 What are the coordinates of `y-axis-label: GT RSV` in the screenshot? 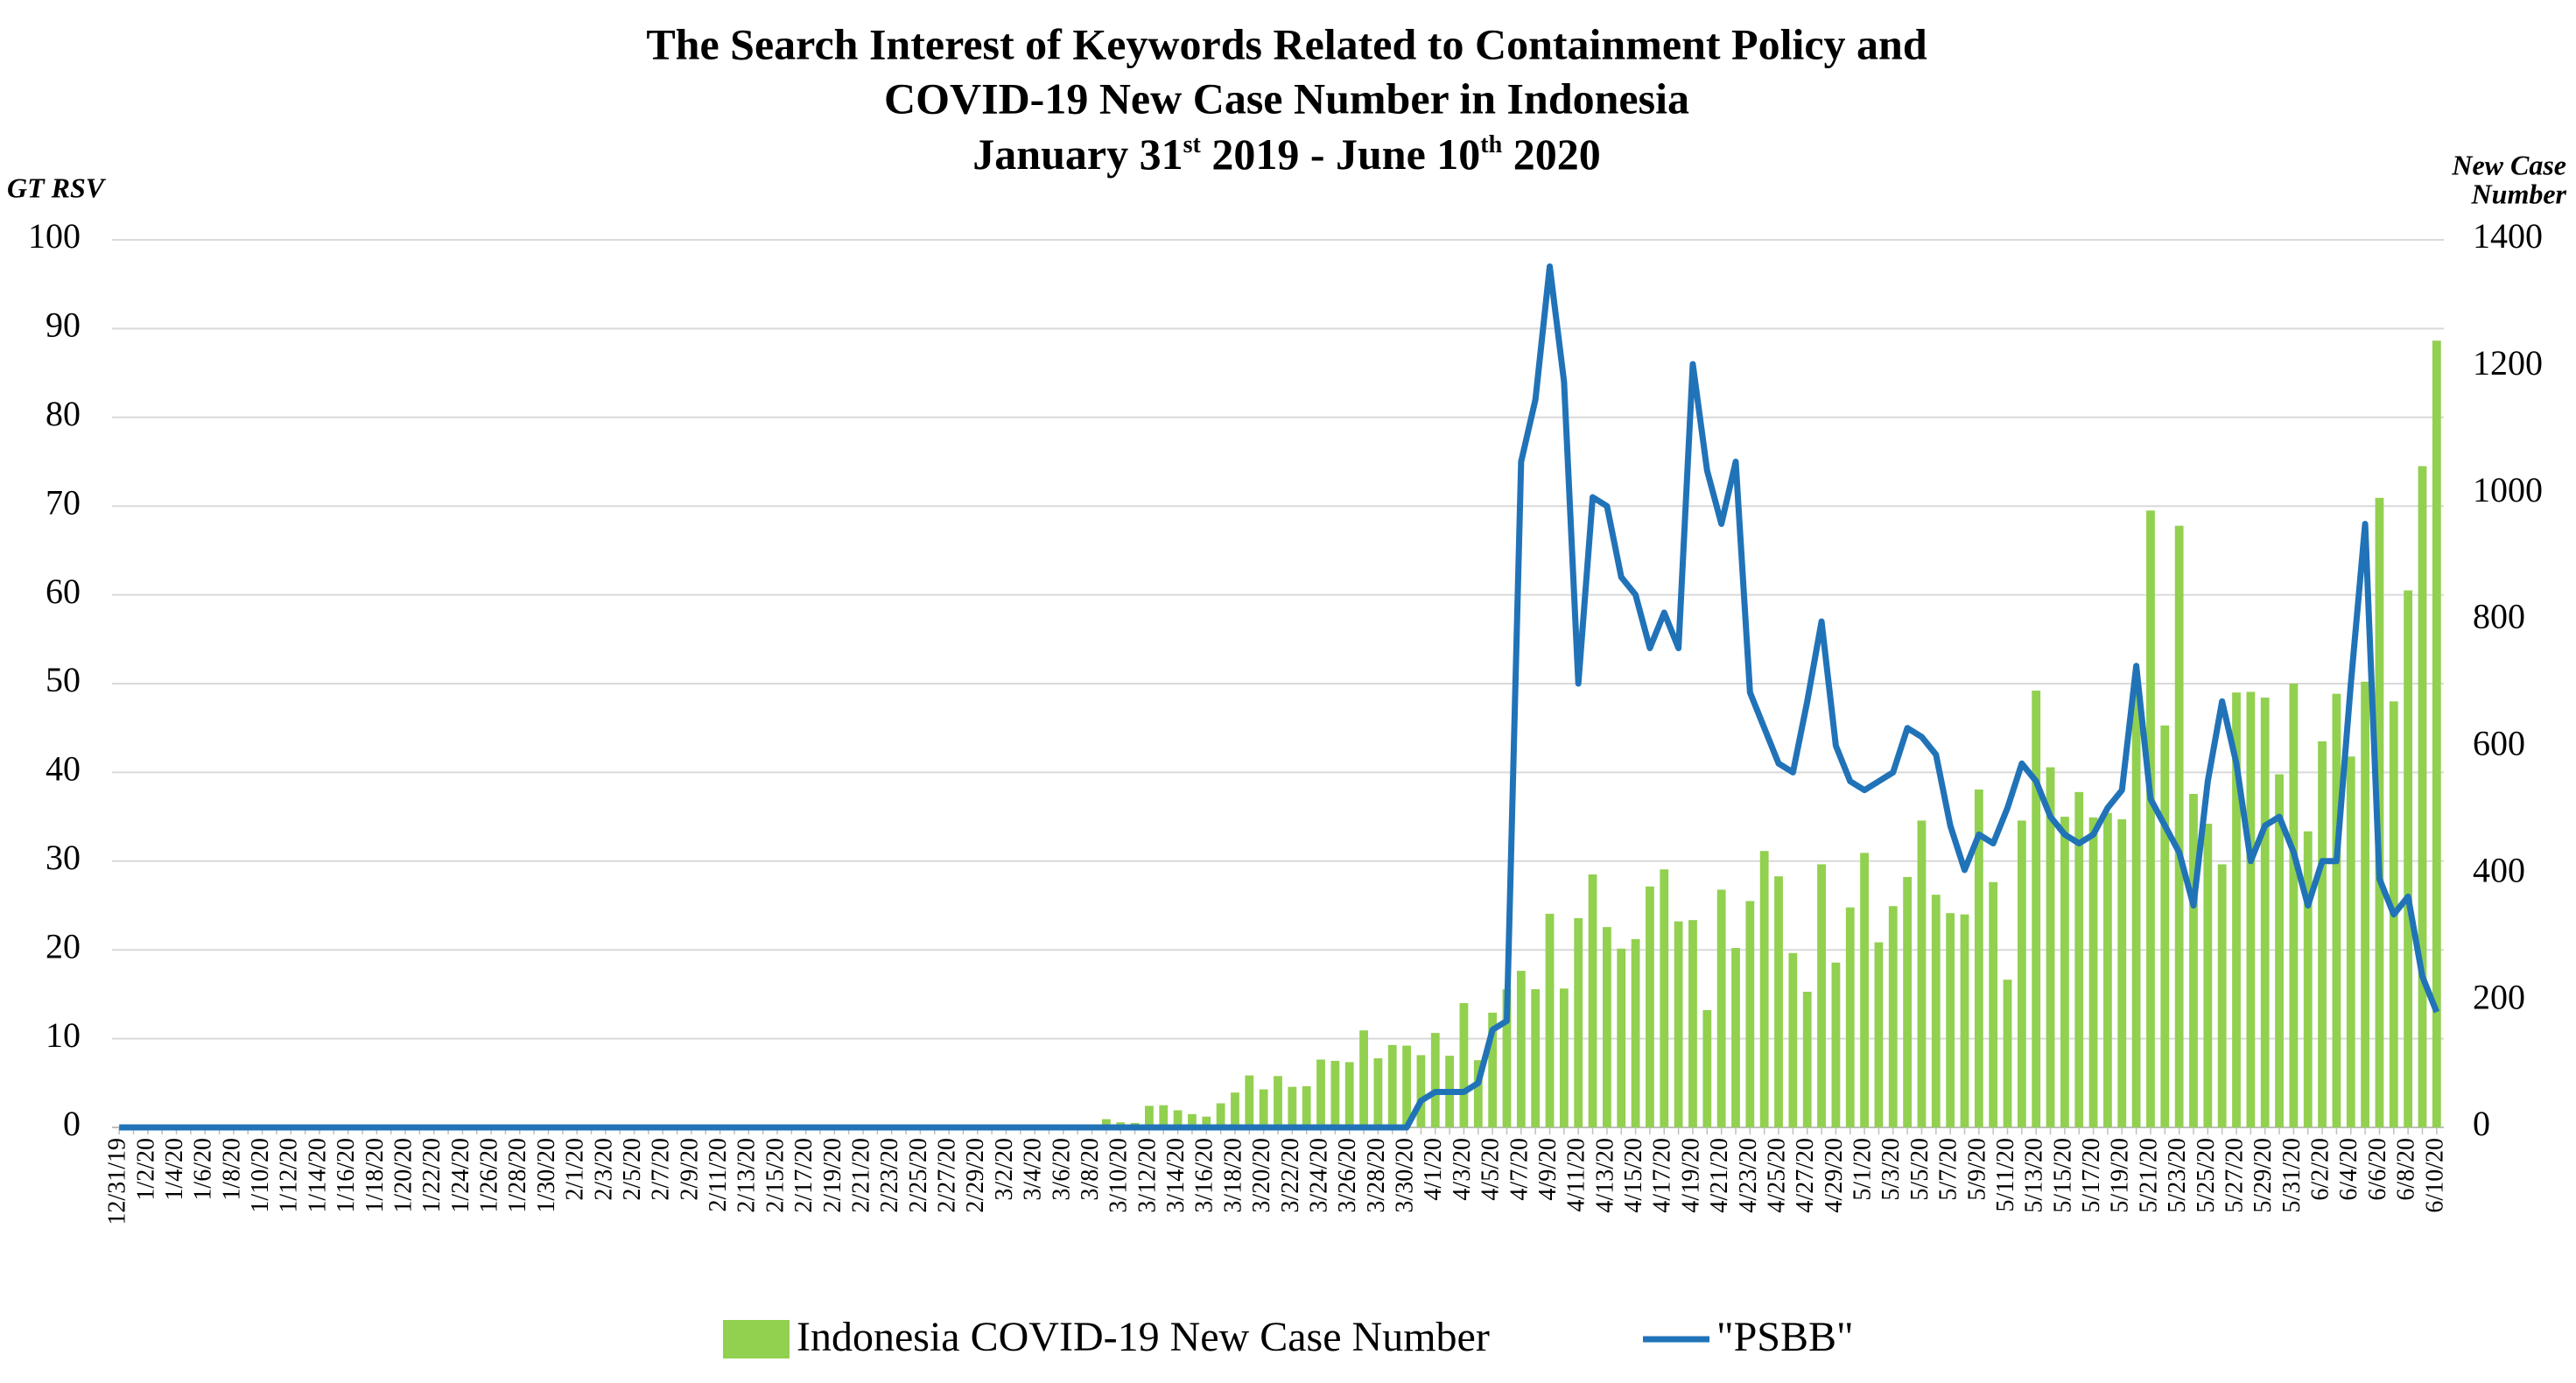 It's located at (57, 187).